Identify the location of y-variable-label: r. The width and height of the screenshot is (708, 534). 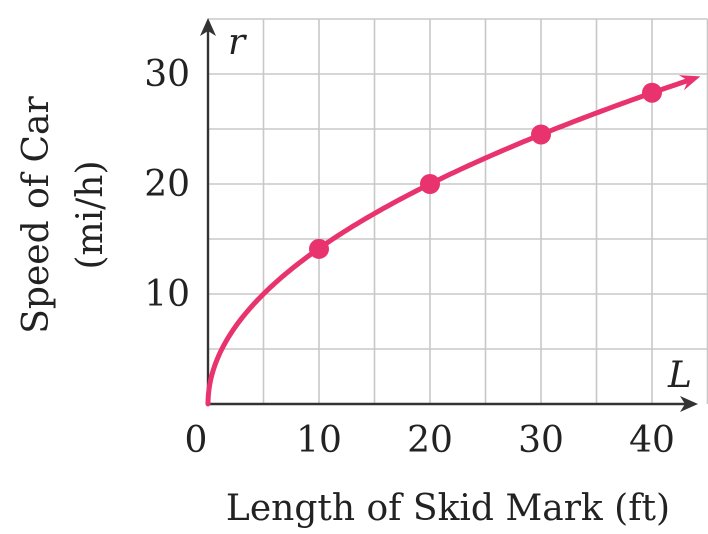
(237, 42).